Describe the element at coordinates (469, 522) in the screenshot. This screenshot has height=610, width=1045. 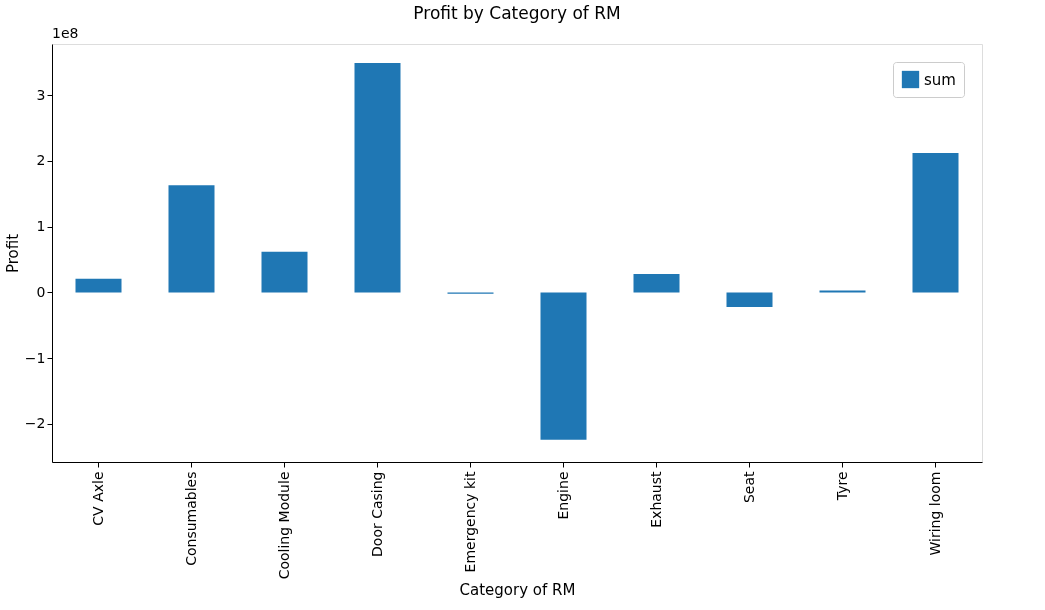
I see `x-tick-label: Emergency kit` at that location.